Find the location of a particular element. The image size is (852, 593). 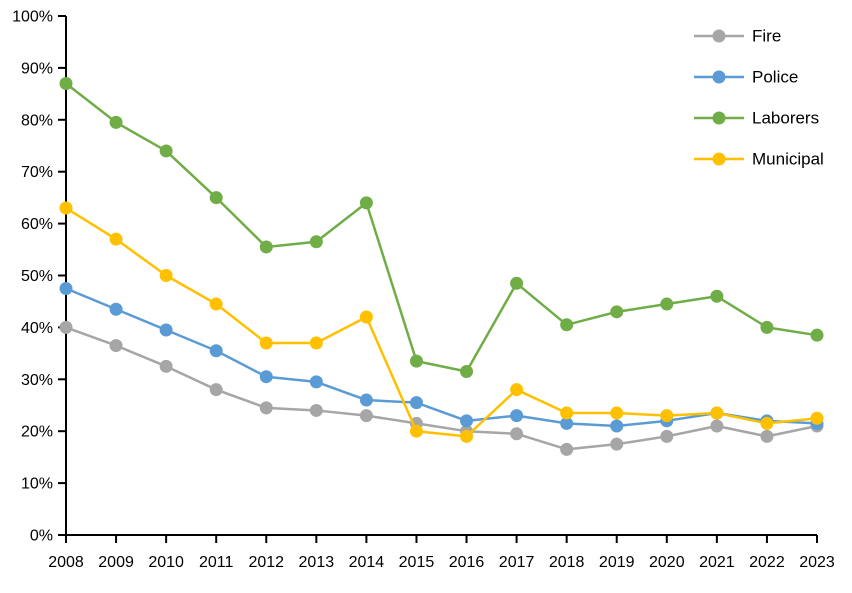

x-tick-label: 2012 is located at coordinates (266, 562).